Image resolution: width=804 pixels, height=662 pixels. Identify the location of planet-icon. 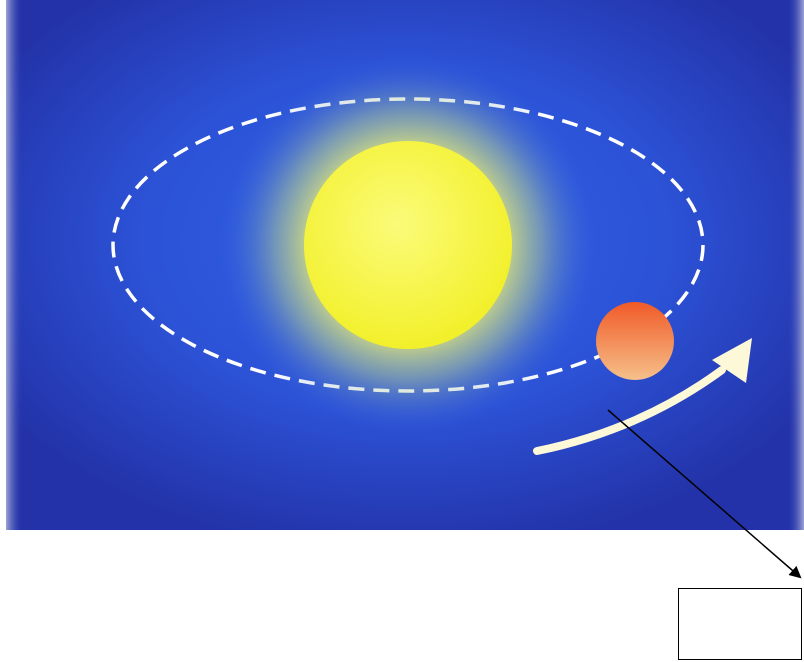
(635, 341).